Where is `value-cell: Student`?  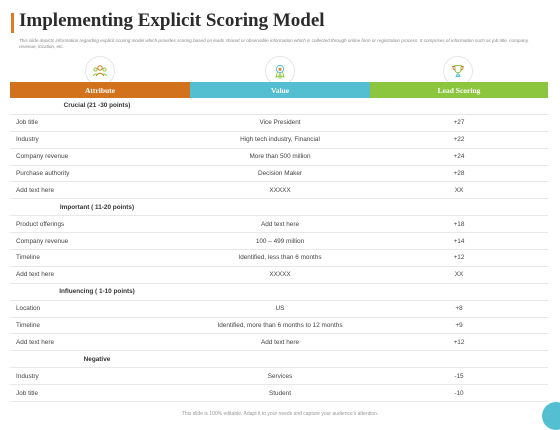
value-cell: Student is located at coordinates (280, 393).